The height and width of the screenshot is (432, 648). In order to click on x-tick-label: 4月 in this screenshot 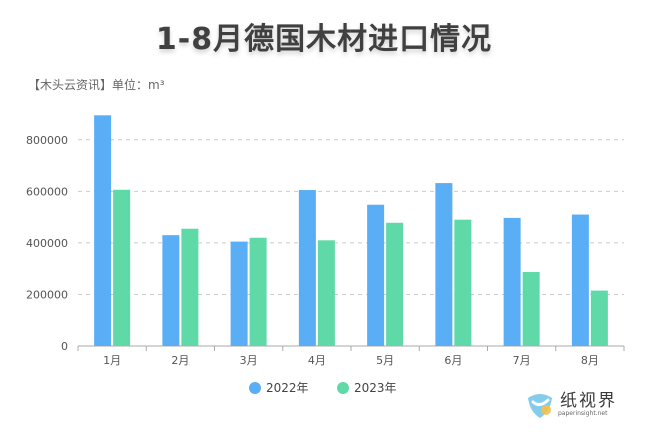, I will do `click(317, 360)`.